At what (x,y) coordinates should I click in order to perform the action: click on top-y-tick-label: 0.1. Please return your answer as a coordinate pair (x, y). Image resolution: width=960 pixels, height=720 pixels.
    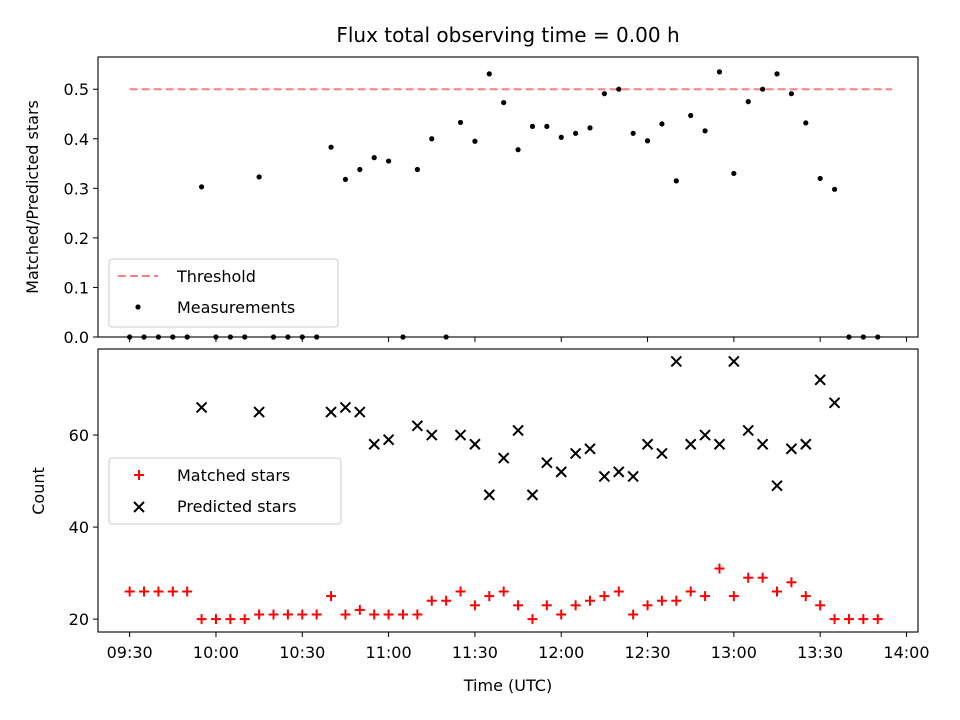
    Looking at the image, I should click on (76, 287).